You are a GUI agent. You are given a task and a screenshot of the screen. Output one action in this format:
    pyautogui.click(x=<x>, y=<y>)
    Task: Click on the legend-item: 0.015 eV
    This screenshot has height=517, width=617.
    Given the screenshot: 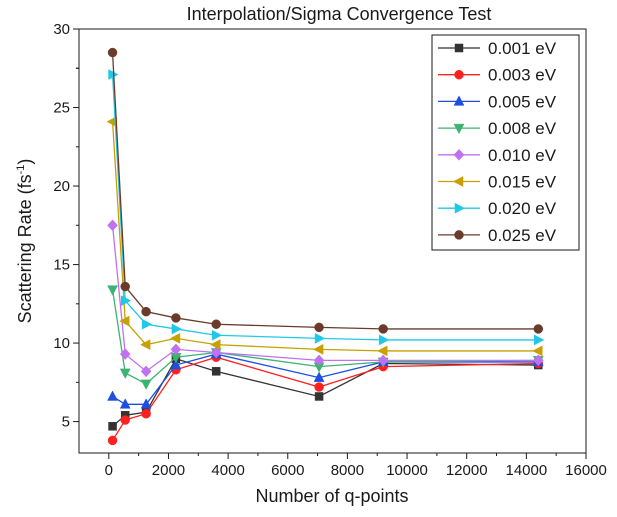 What is the action you would take?
    pyautogui.click(x=497, y=182)
    